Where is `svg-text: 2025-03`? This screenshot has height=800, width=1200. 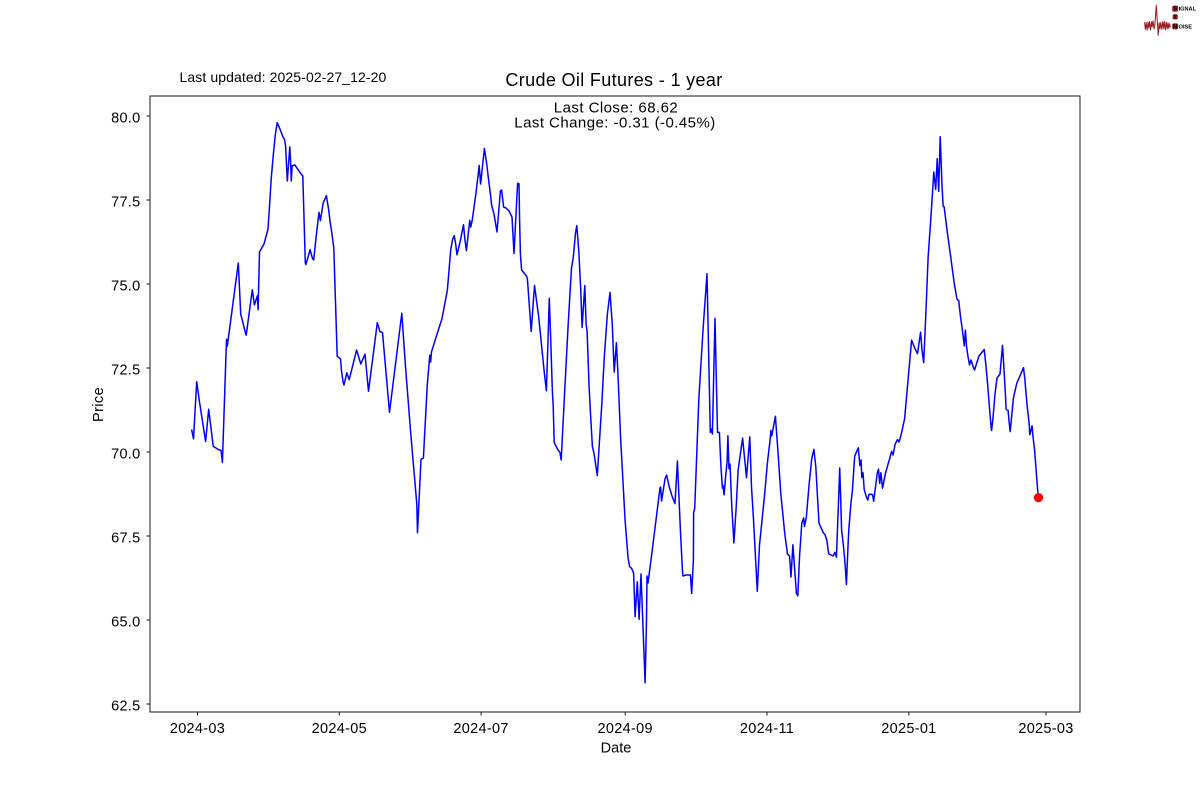
svg-text: 2025-03 is located at coordinates (1045, 729).